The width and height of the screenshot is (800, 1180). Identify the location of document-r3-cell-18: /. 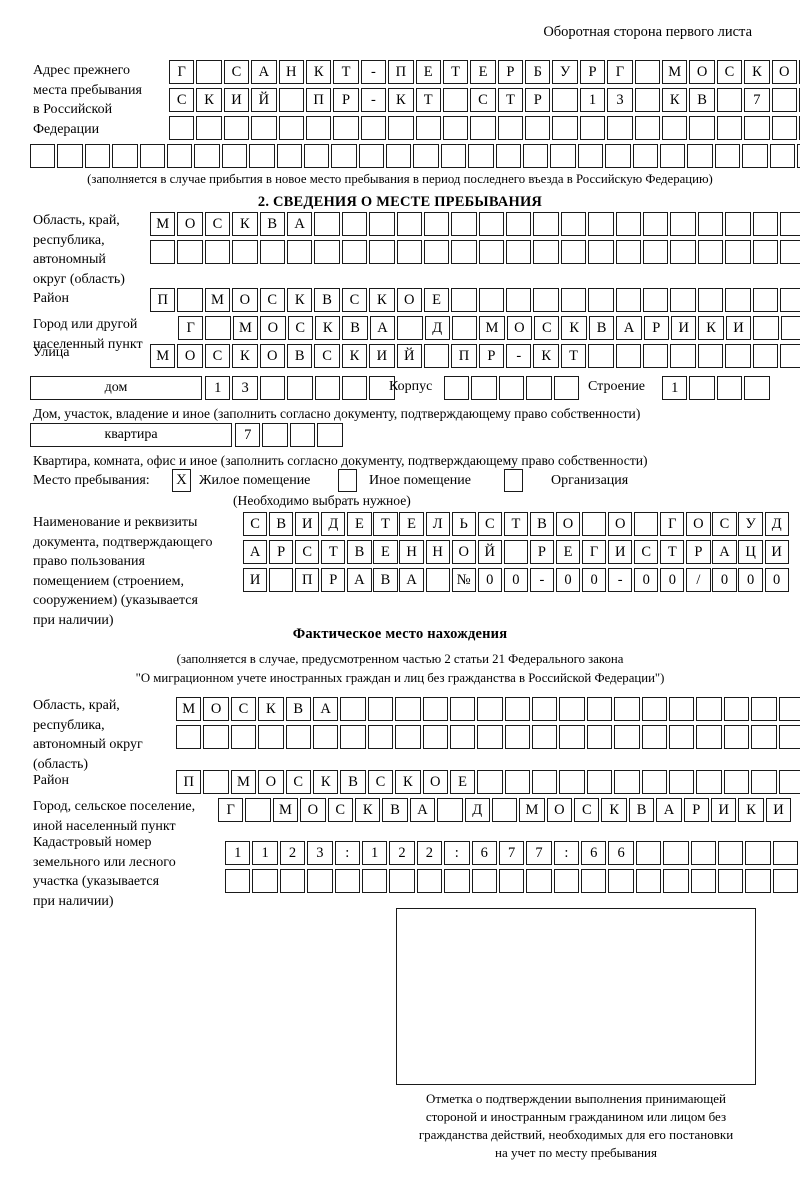
(698, 580).